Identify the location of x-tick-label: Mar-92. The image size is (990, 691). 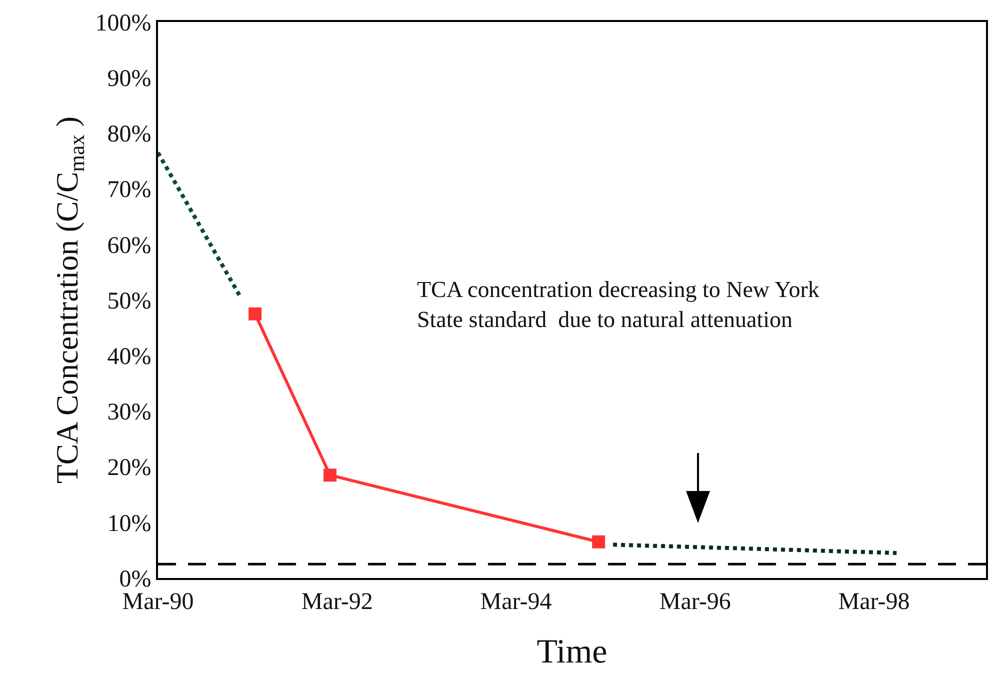
(337, 601).